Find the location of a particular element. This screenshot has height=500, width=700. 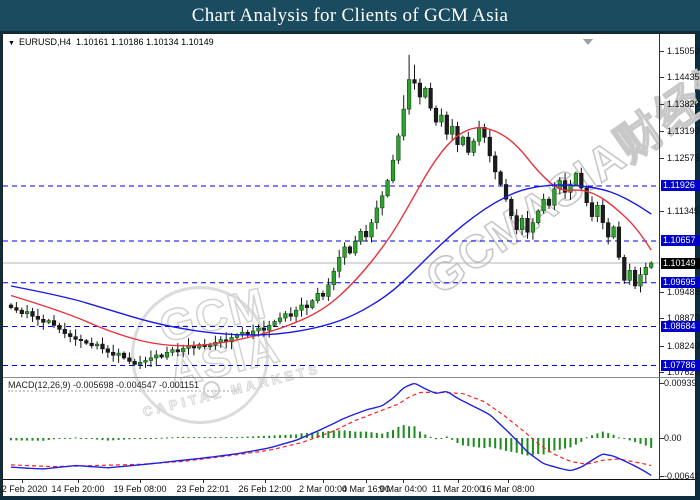

support-resistance-label: 1.11926 is located at coordinates (680, 185).